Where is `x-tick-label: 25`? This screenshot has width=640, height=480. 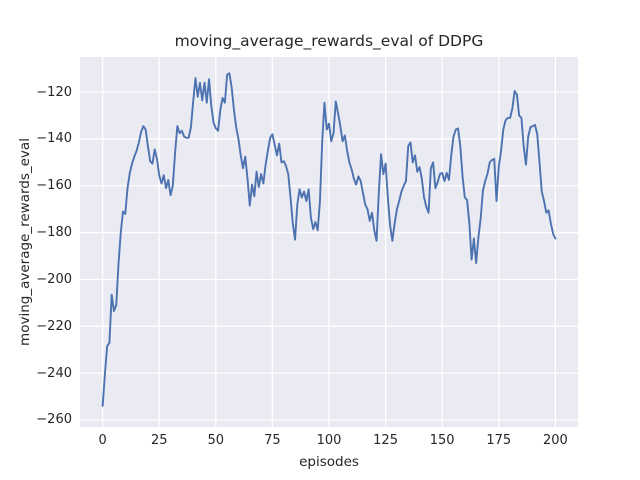 x-tick-label: 25 is located at coordinates (159, 440).